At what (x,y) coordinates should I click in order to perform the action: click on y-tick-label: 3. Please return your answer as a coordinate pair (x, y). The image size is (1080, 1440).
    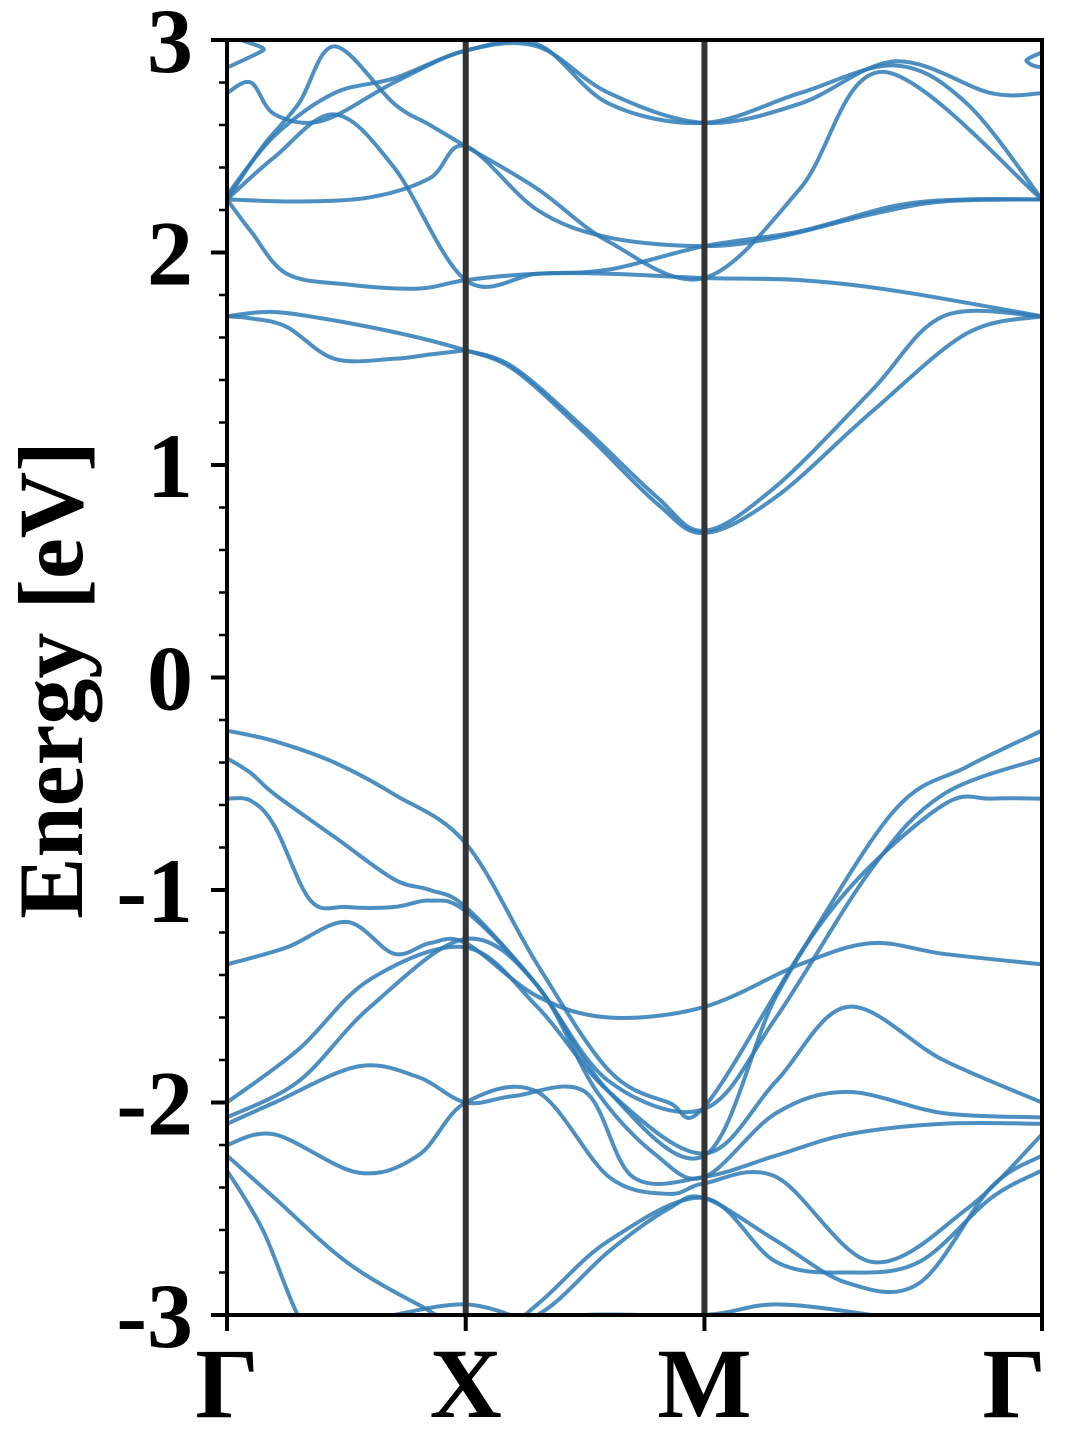
    Looking at the image, I should click on (170, 46).